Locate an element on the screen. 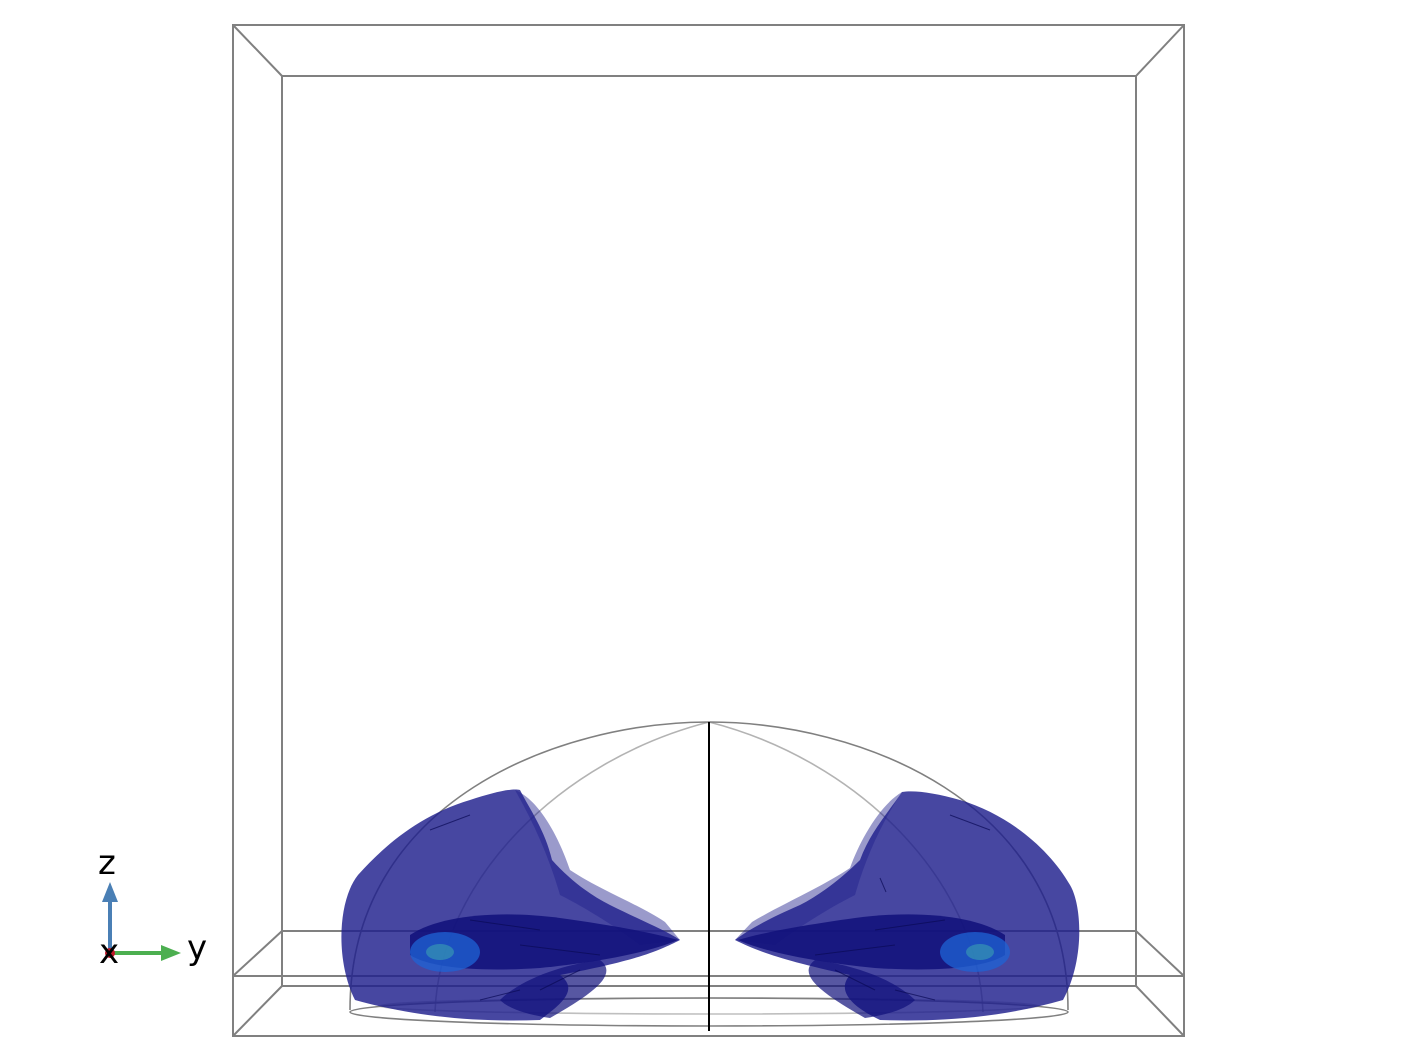  right-lobe-inner-band is located at coordinates (871, 942).